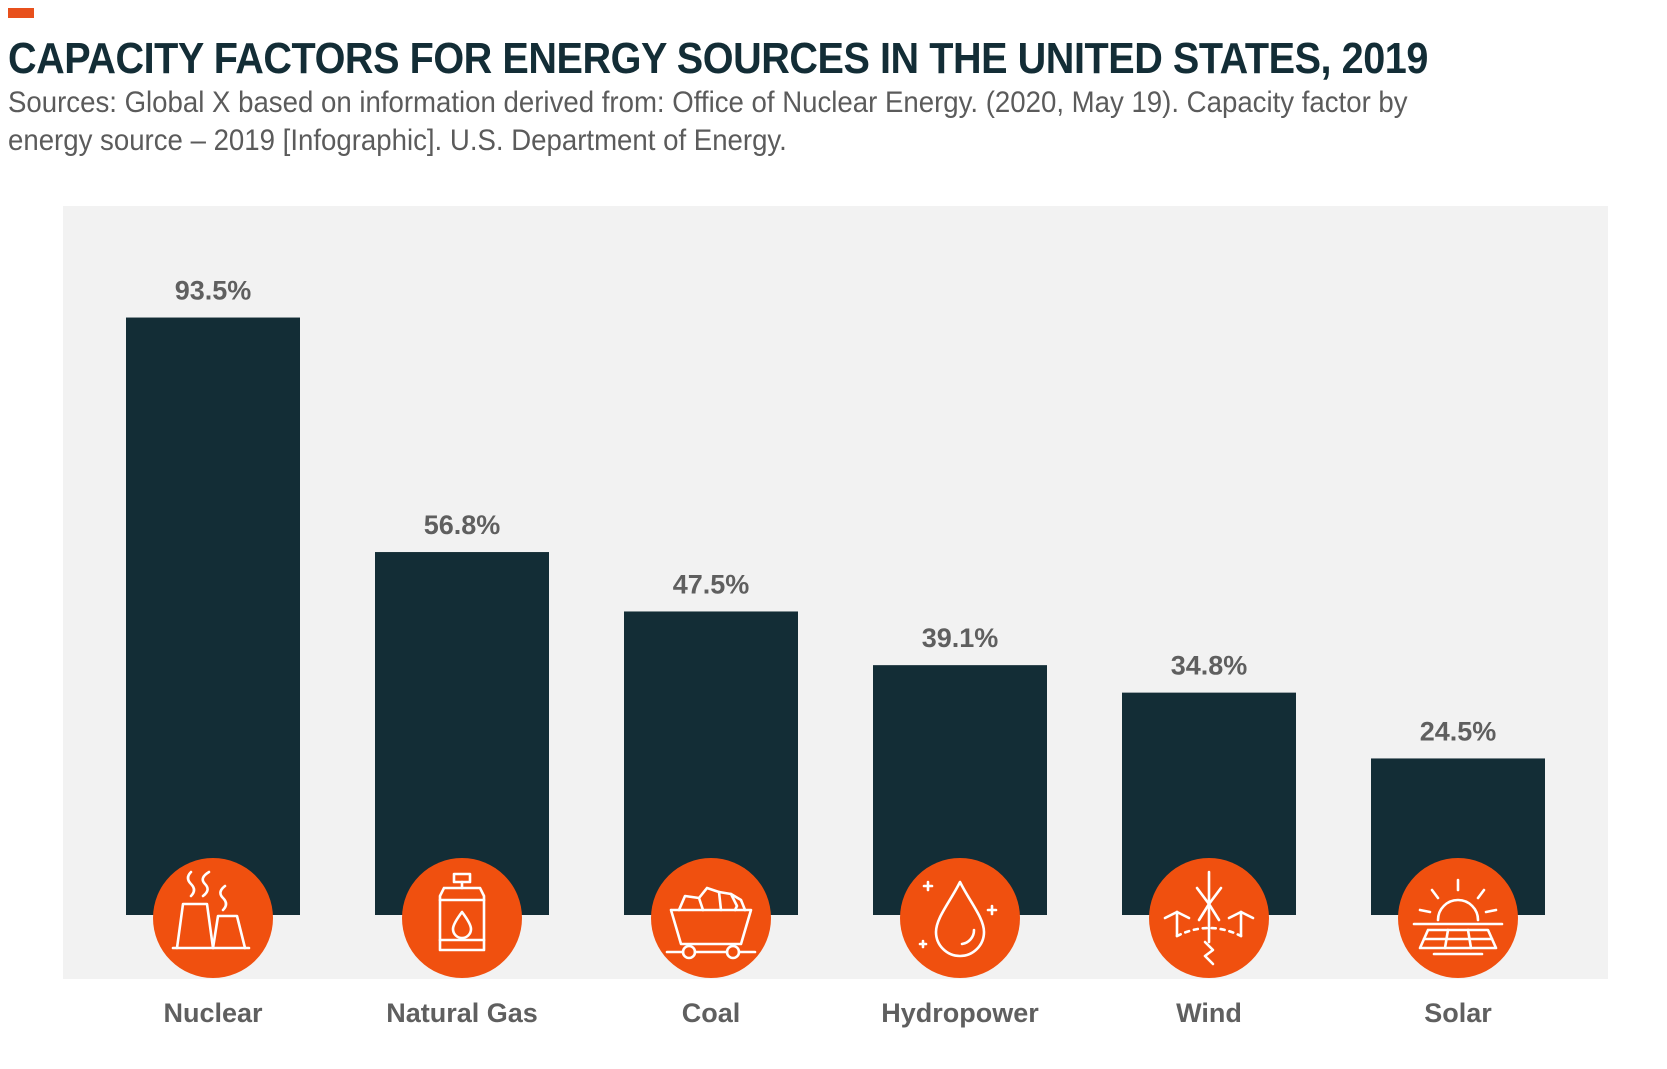 The height and width of the screenshot is (1069, 1667). What do you see at coordinates (213, 918) in the screenshot?
I see `nuclear-plant-icon` at bounding box center [213, 918].